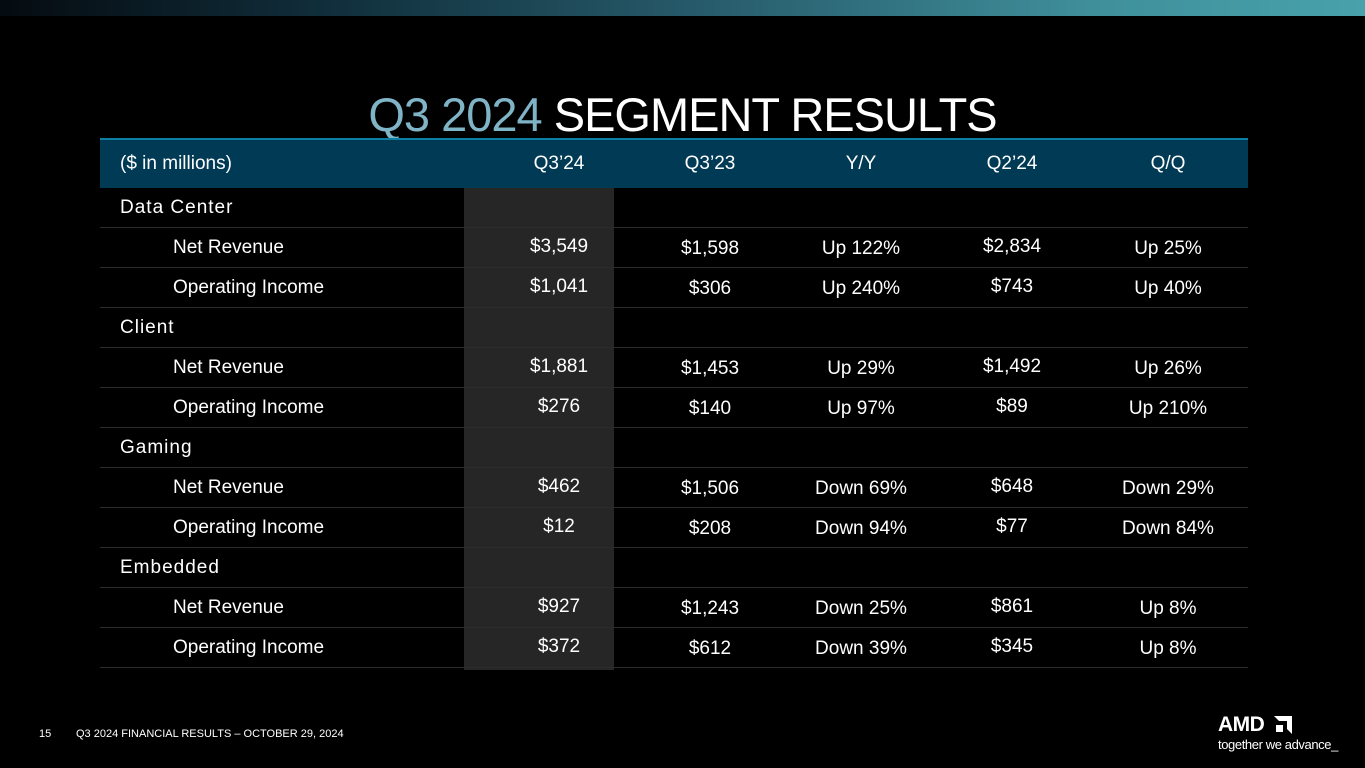 The width and height of the screenshot is (1365, 768). I want to click on cell-q2-24: $648, so click(1012, 486).